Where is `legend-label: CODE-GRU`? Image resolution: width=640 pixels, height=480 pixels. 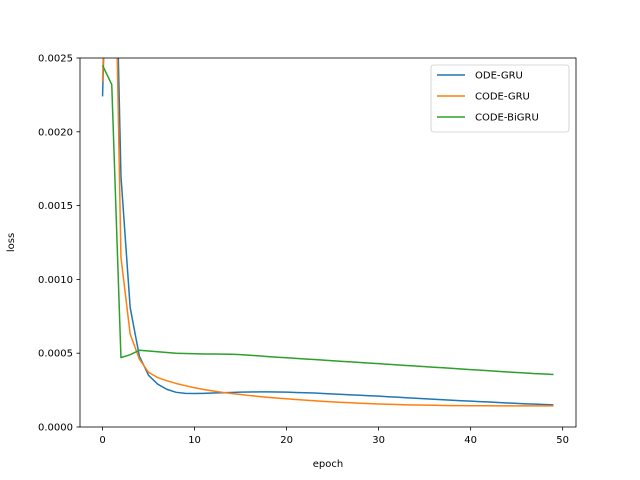
legend-label: CODE-GRU is located at coordinates (502, 97).